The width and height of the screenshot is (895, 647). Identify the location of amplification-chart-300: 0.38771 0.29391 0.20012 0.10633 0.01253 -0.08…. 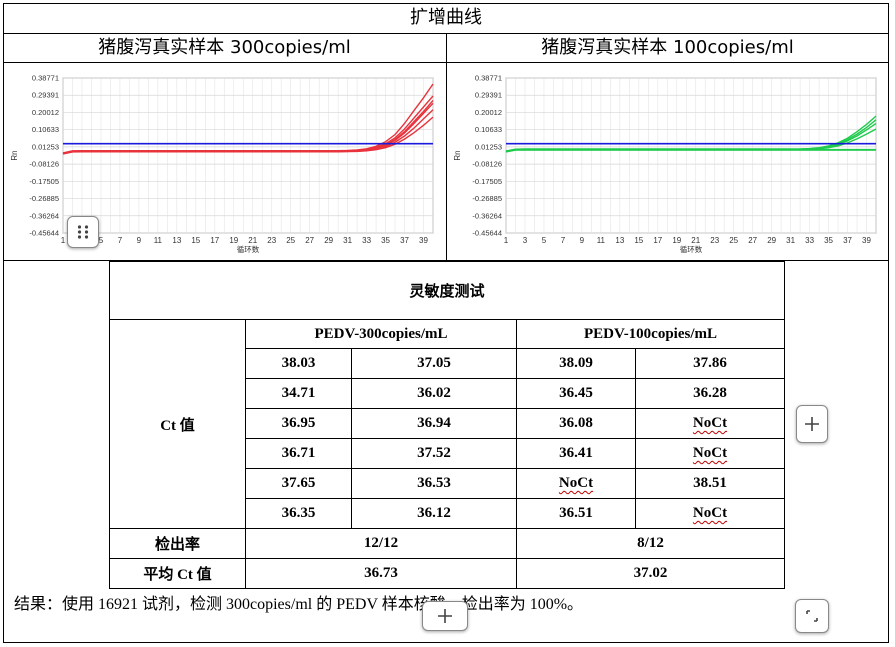
(224, 161).